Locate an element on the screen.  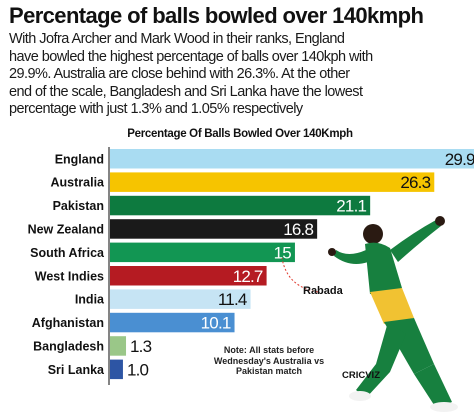
category-label: Australia is located at coordinates (78, 183).